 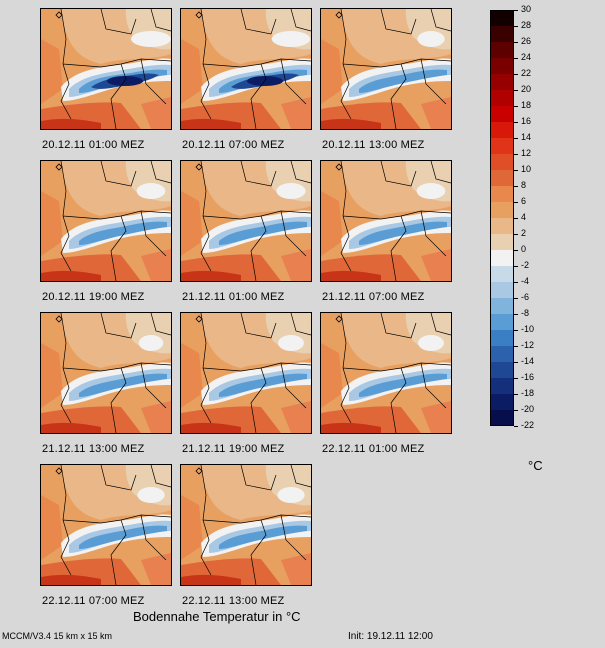 I want to click on panel-timestamp-label: 21.12.11 01:00 MEZ, so click(x=233, y=297).